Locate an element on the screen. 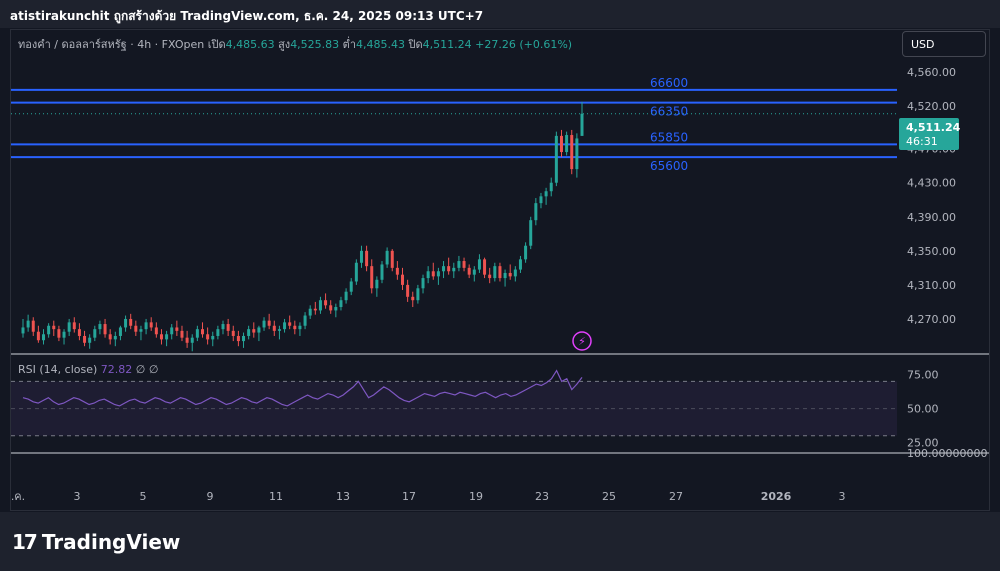  time-tick-label: 11 is located at coordinates (276, 496).